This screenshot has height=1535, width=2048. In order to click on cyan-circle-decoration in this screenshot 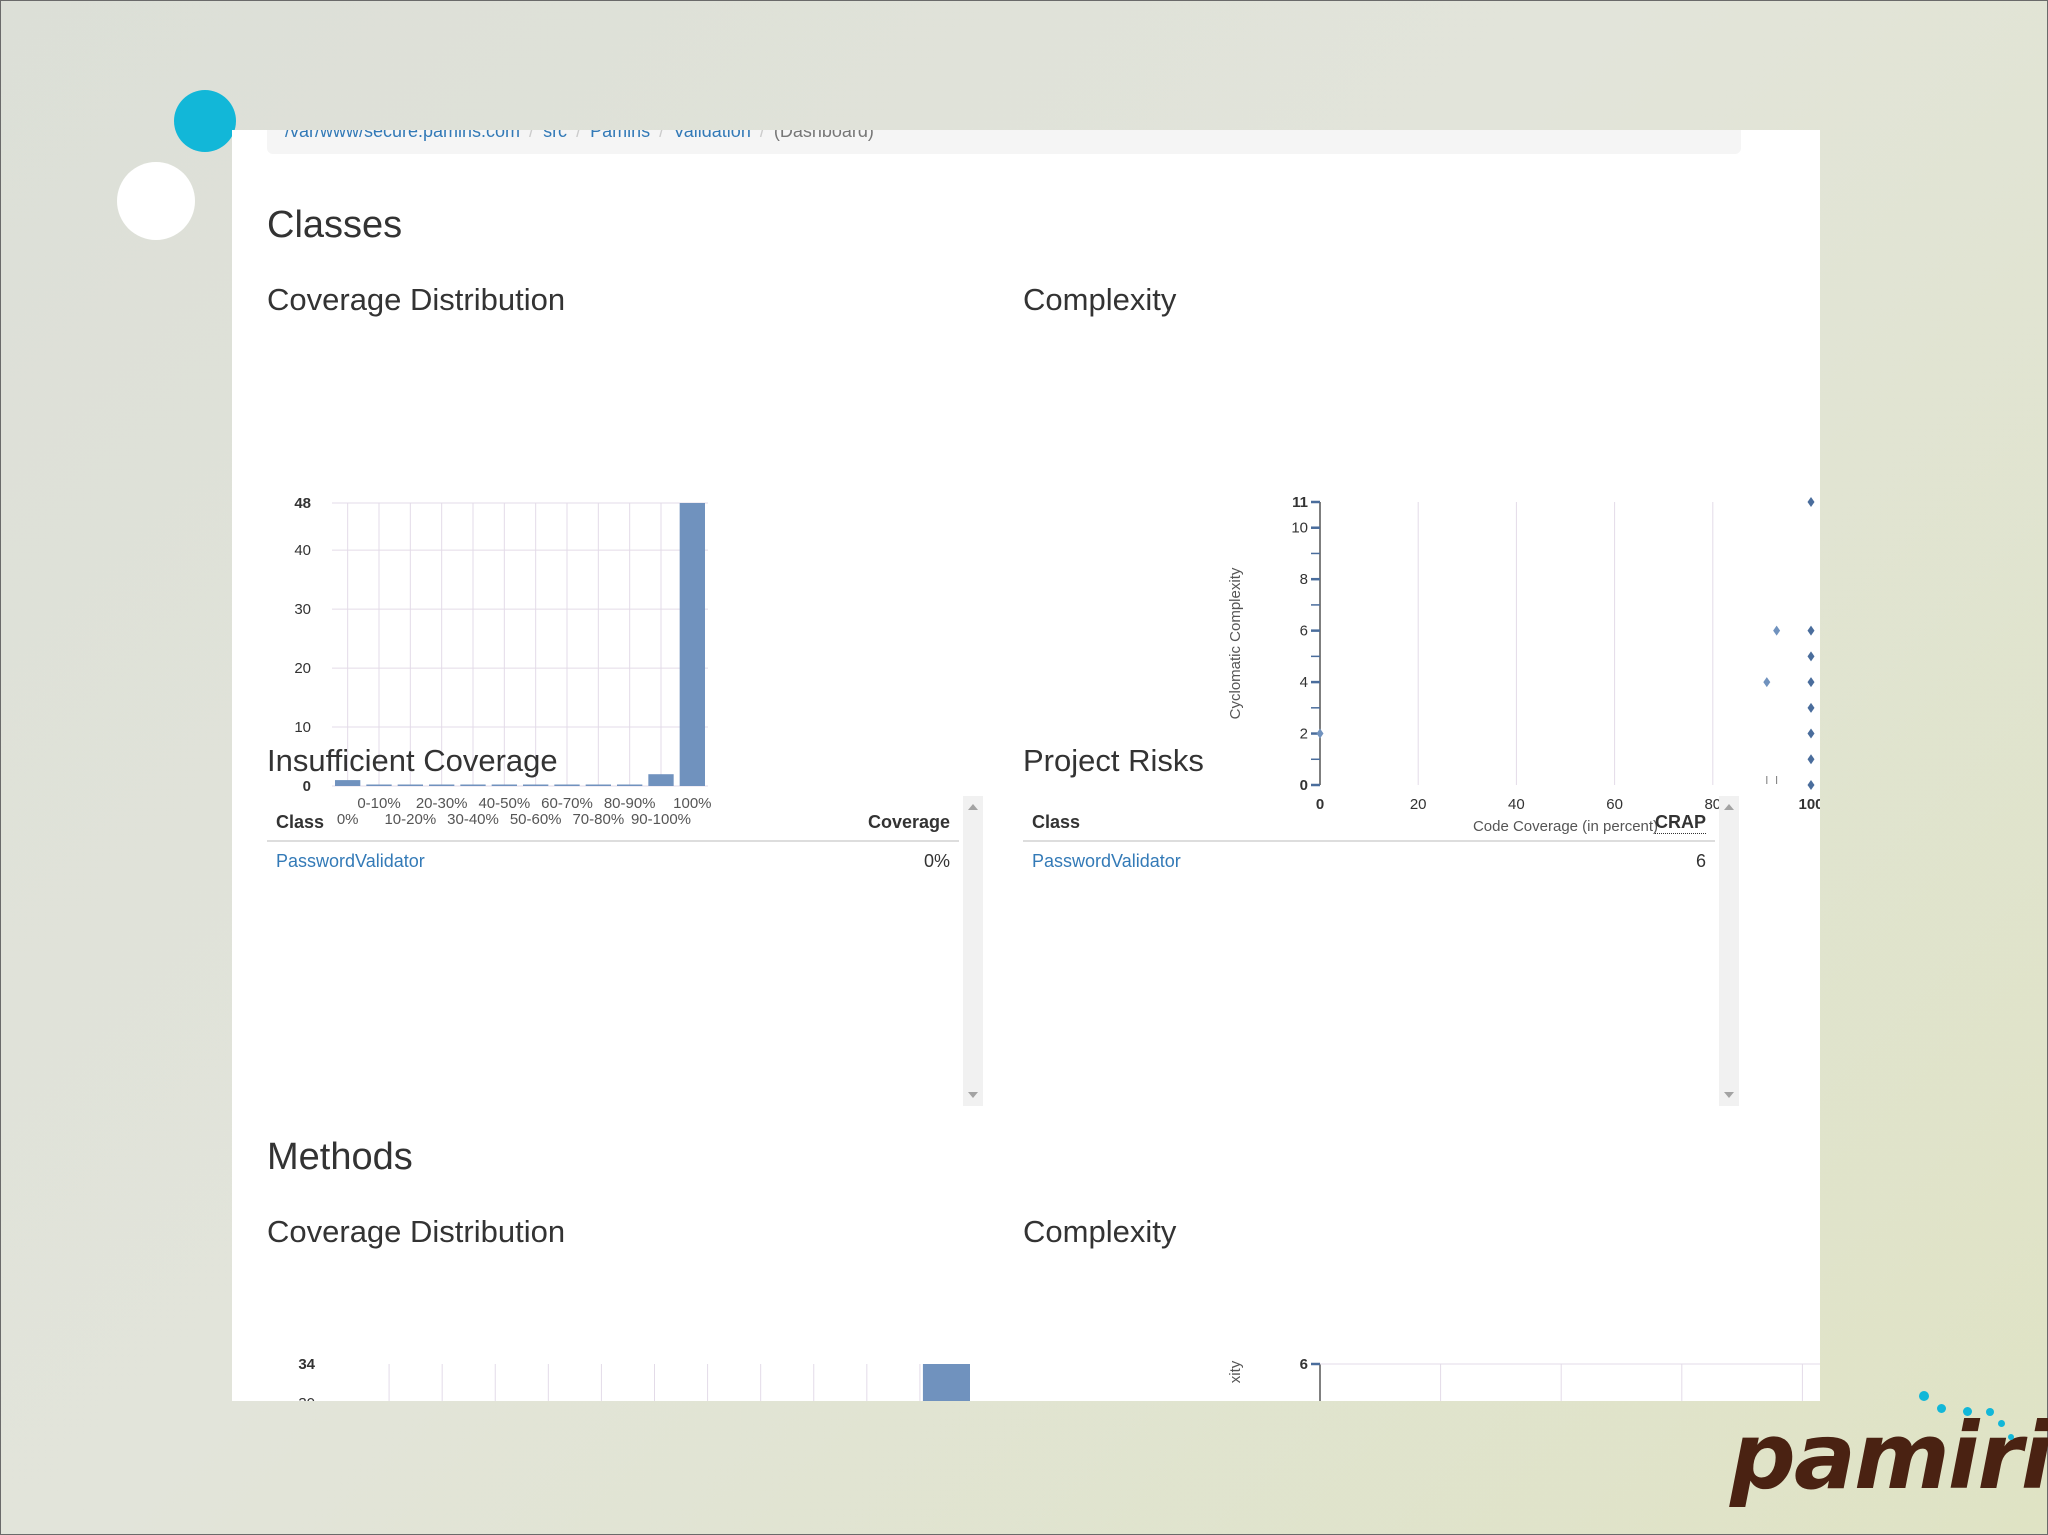, I will do `click(205, 121)`.